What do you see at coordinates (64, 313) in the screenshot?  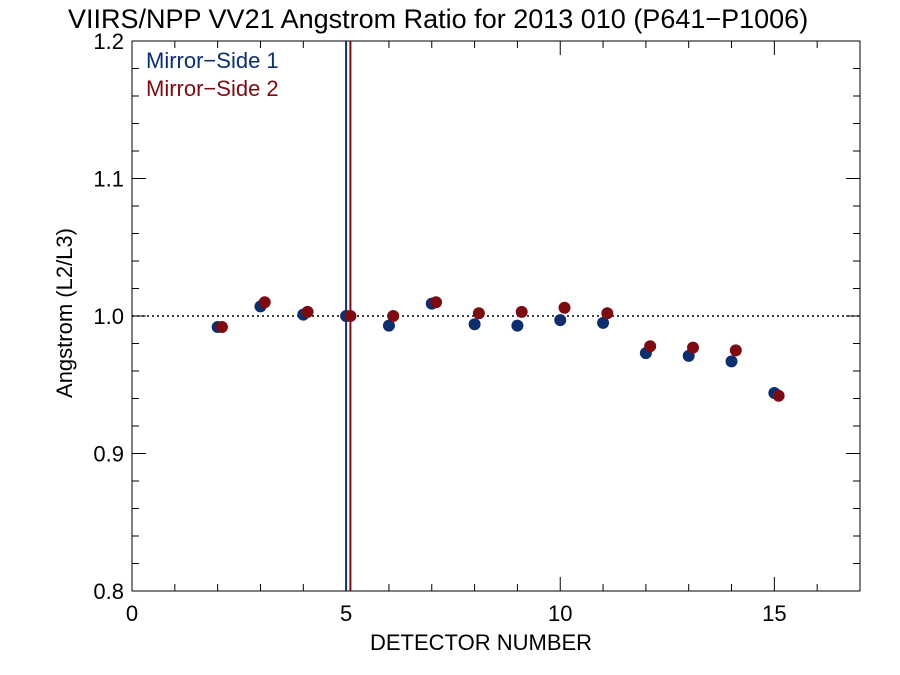 I see `y-axis-label: Angstrom (L2/L3)` at bounding box center [64, 313].